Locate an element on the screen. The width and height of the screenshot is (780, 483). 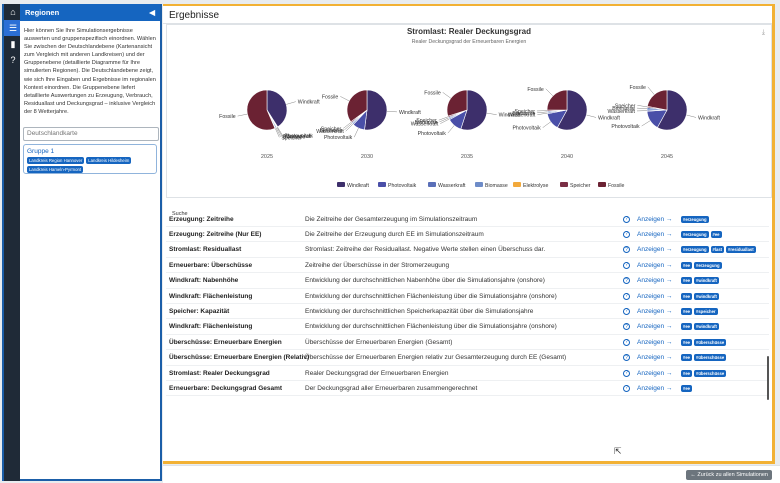
collapse-icon: ◀ is located at coordinates (152, 12).